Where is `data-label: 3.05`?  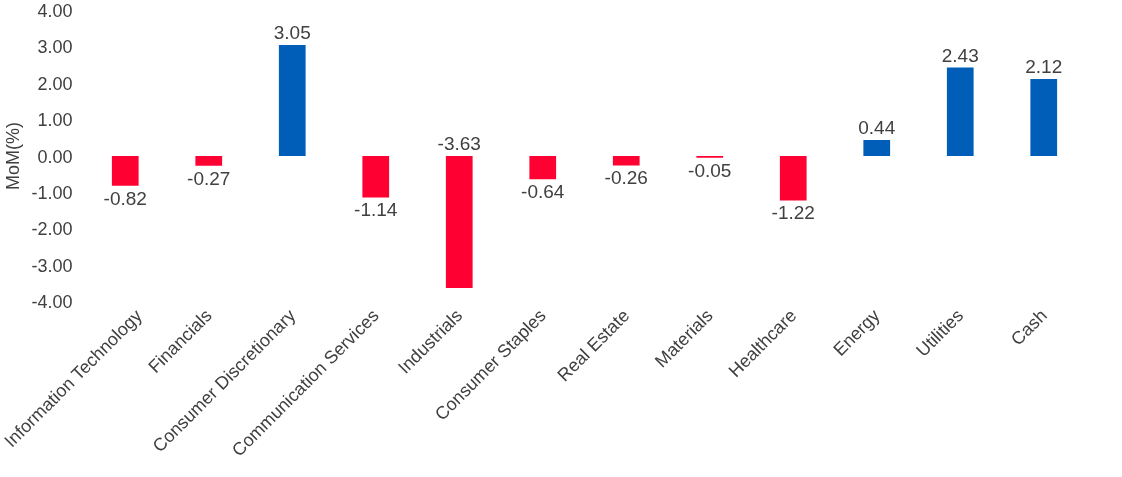 data-label: 3.05 is located at coordinates (292, 33).